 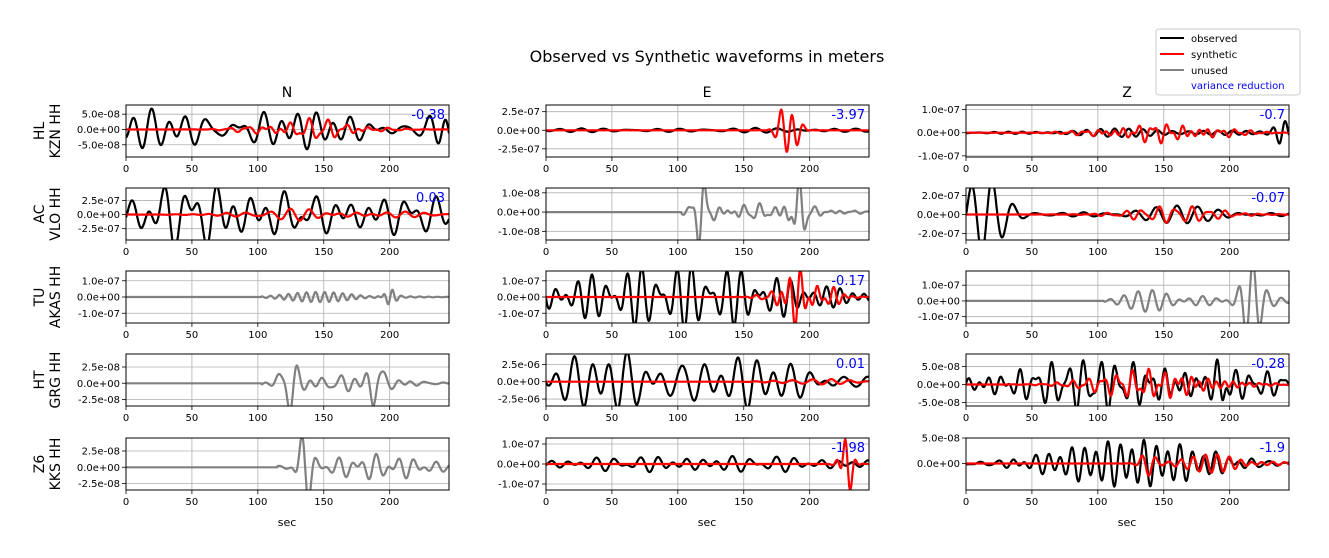 I want to click on station-name-label: GRG HH, so click(x=56, y=380).